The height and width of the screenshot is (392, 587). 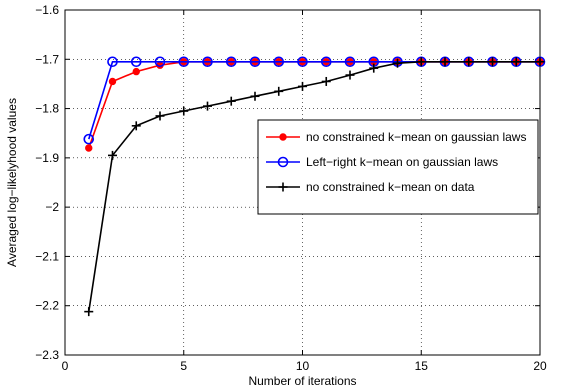 What do you see at coordinates (422, 366) in the screenshot?
I see `x-tick-label: 15` at bounding box center [422, 366].